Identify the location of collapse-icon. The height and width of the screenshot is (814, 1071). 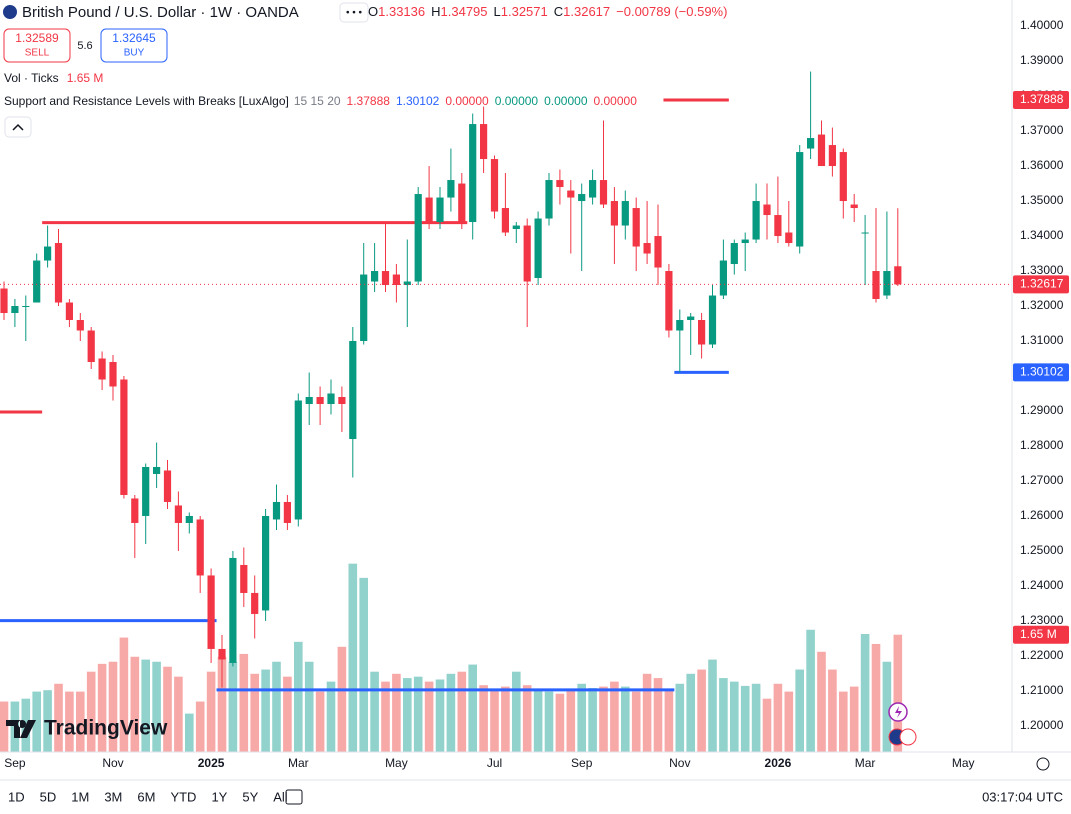
(18, 127).